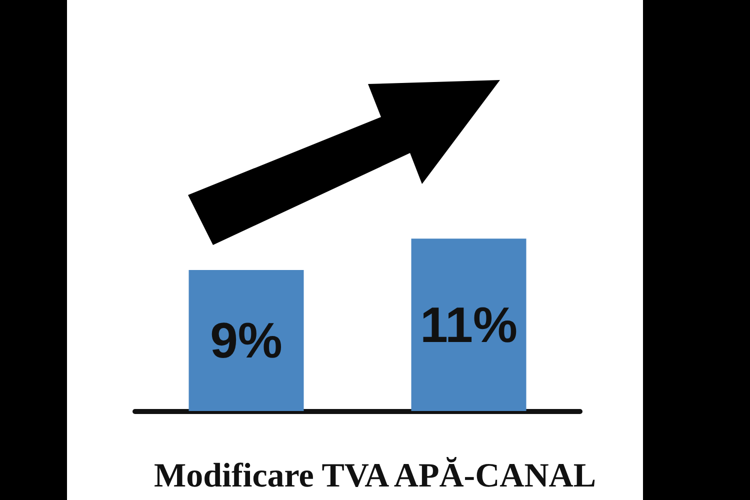 The height and width of the screenshot is (500, 750). Describe the element at coordinates (375, 475) in the screenshot. I see `text: Modificare TVA APĂ-CANAL` at that location.